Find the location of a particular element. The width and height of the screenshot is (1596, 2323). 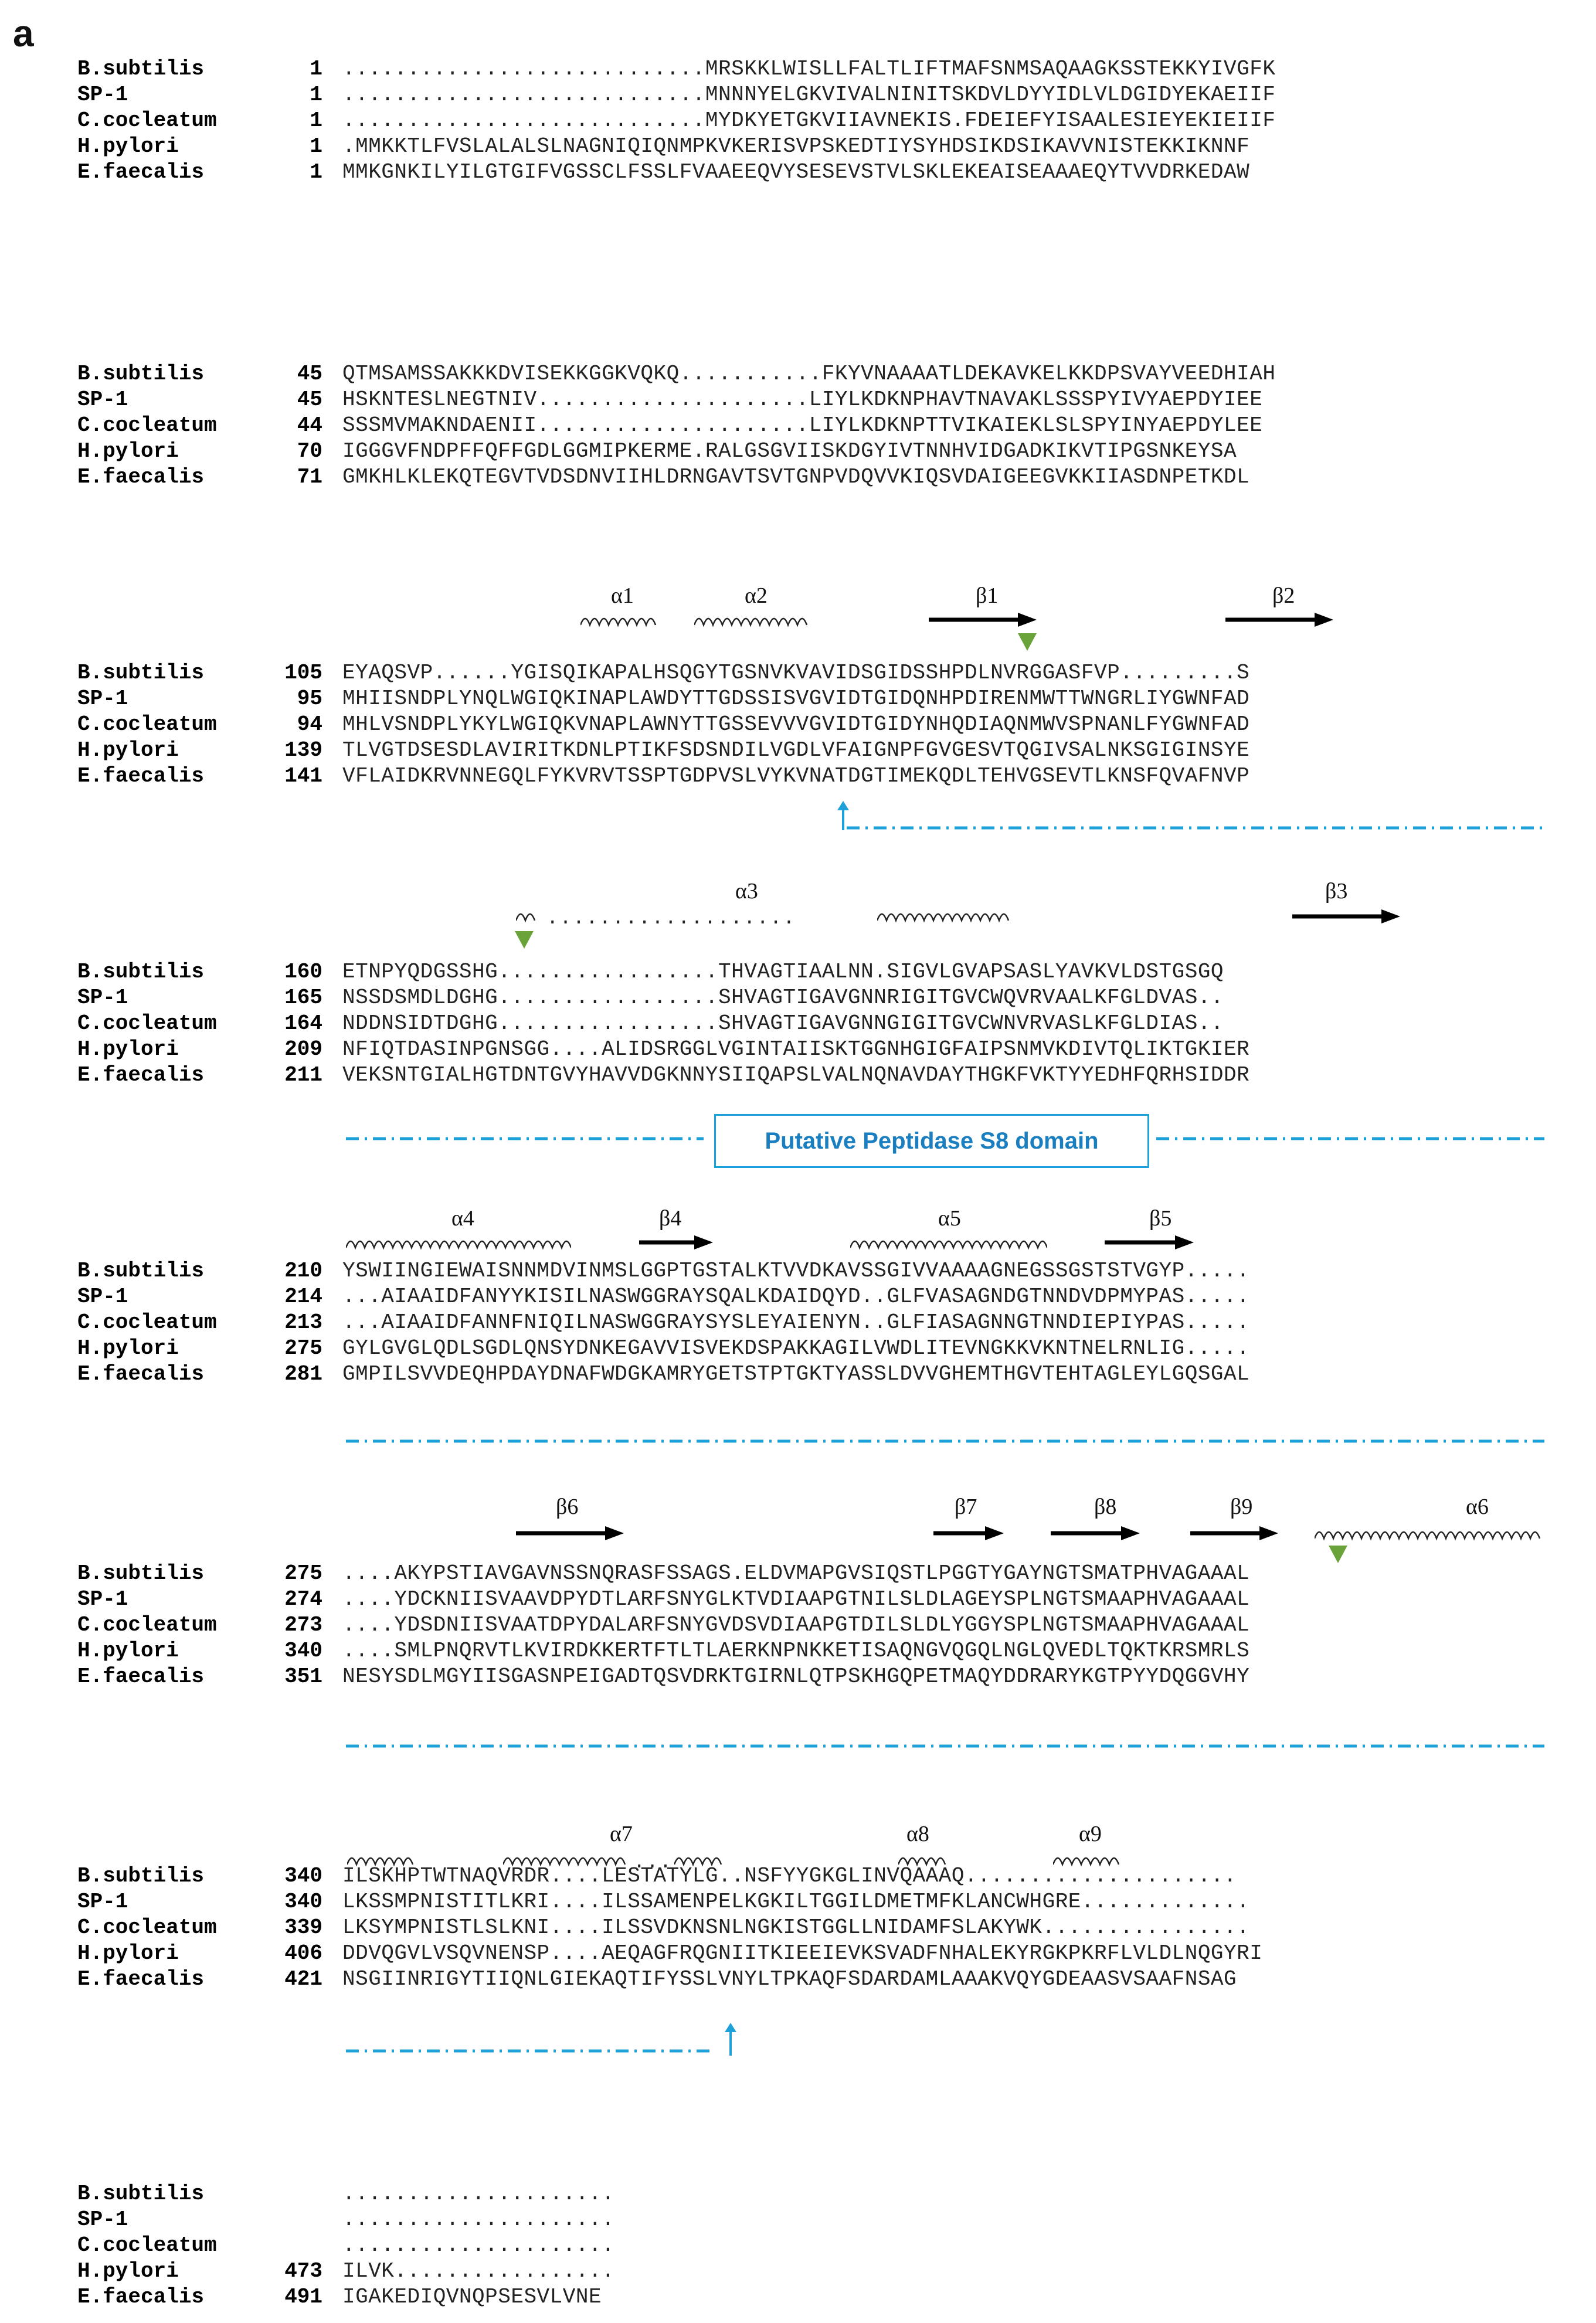

residue-number: 339 is located at coordinates (303, 1928).